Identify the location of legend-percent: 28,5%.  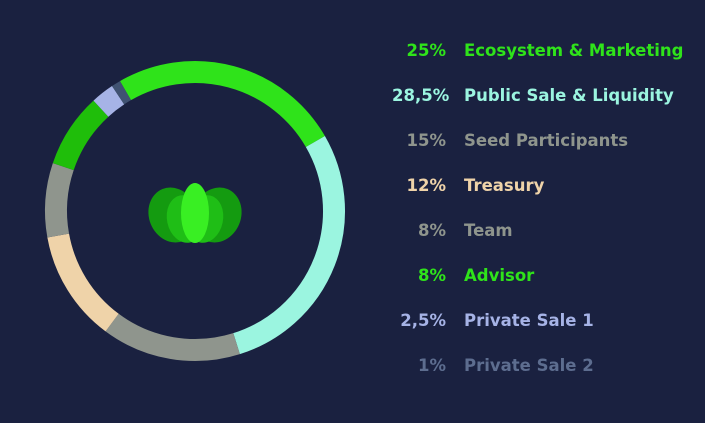
(421, 95).